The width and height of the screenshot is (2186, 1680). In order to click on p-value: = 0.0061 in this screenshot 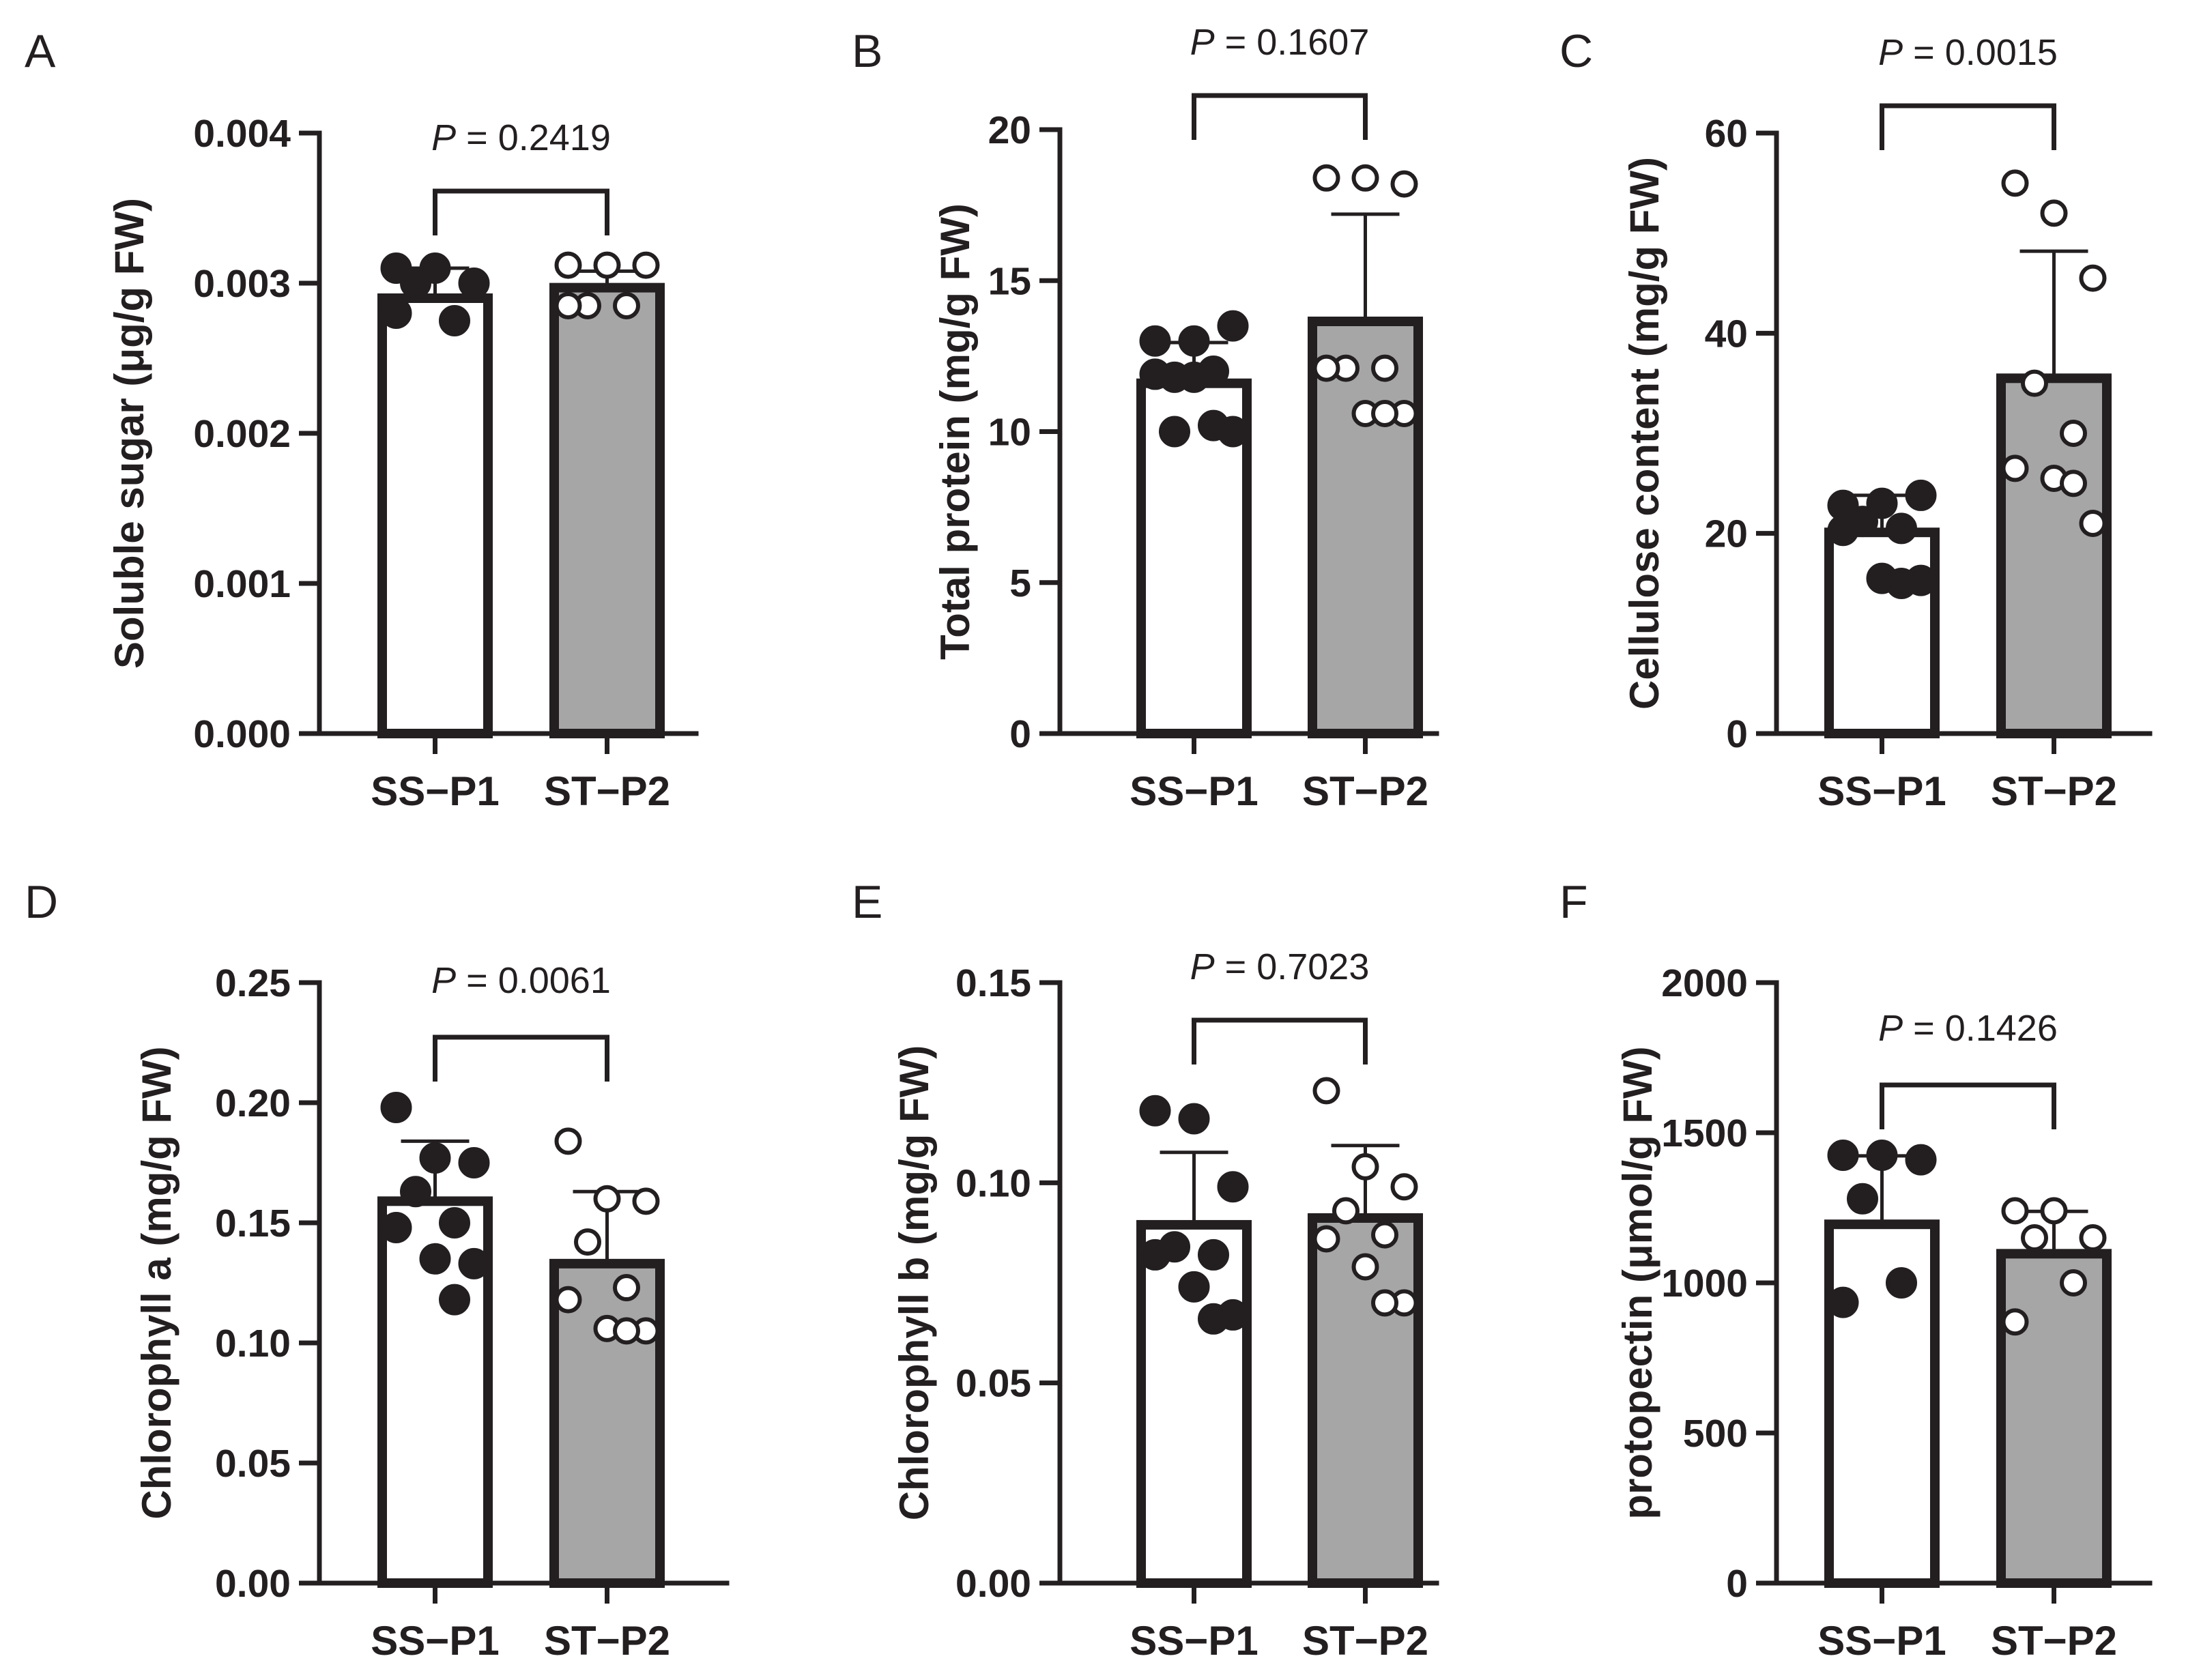, I will do `click(533, 980)`.